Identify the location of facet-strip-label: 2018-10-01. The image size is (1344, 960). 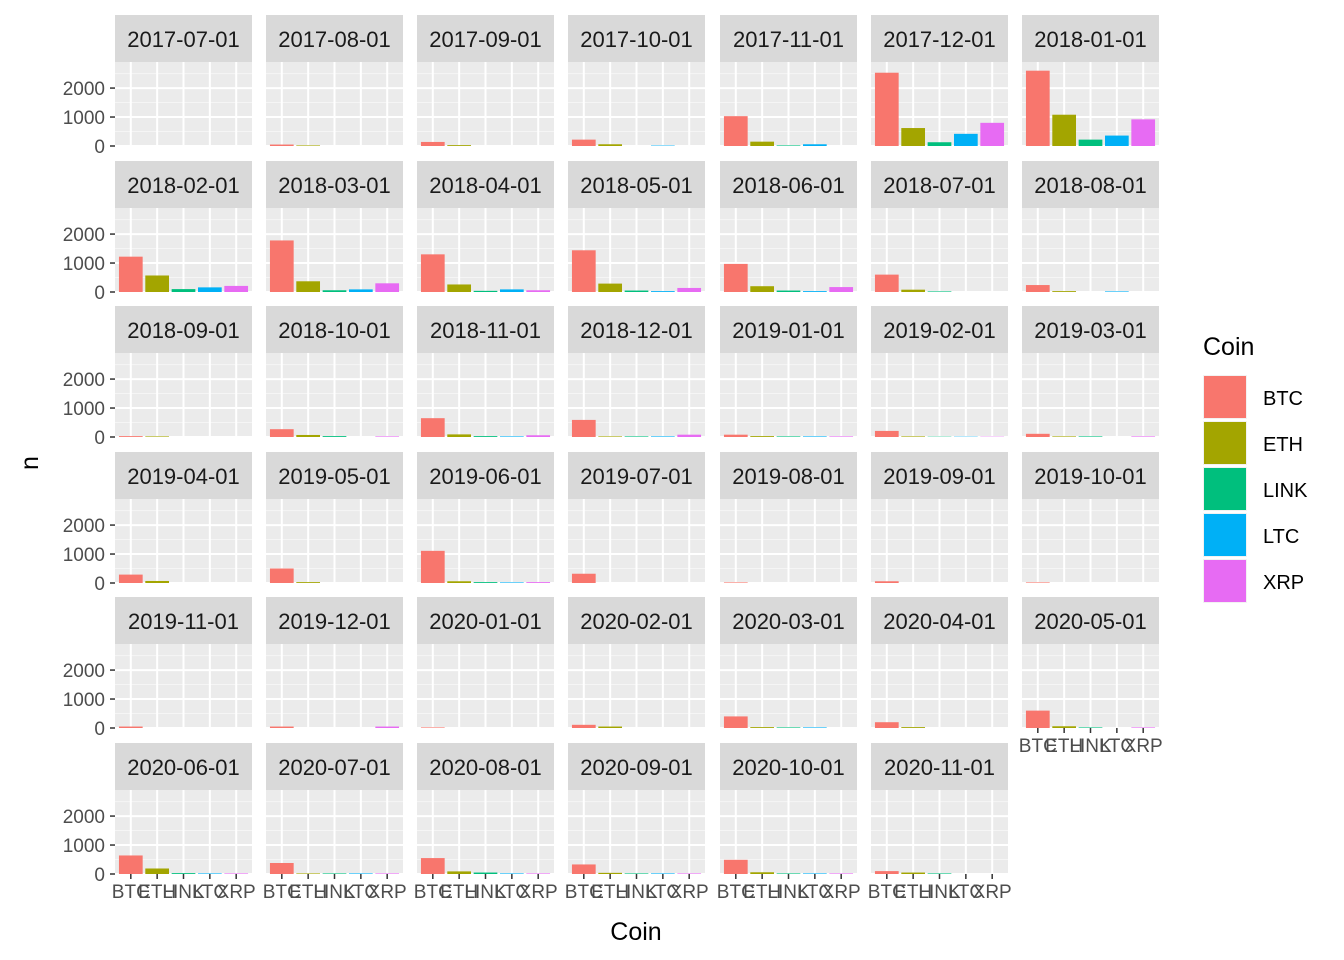
(334, 330).